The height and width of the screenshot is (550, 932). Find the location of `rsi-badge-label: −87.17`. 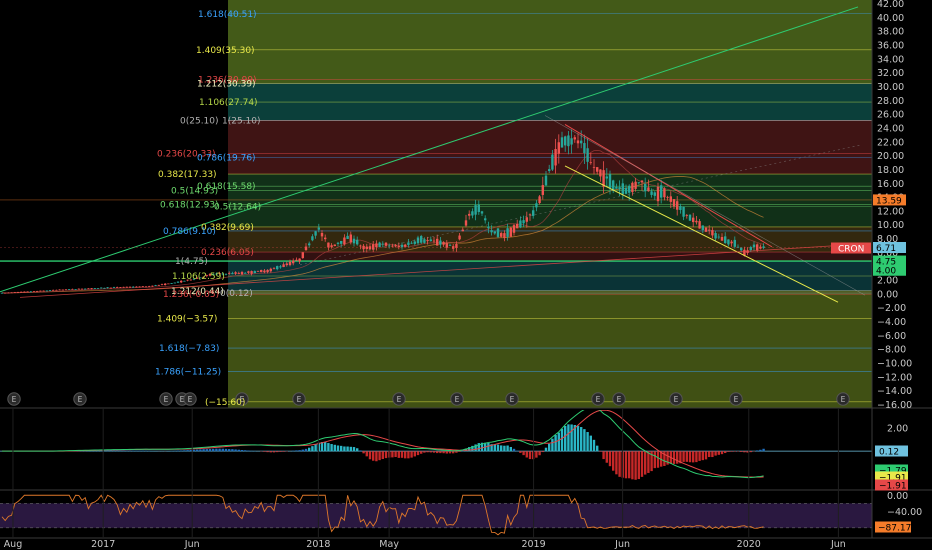

rsi-badge-label: −87.17 is located at coordinates (894, 529).